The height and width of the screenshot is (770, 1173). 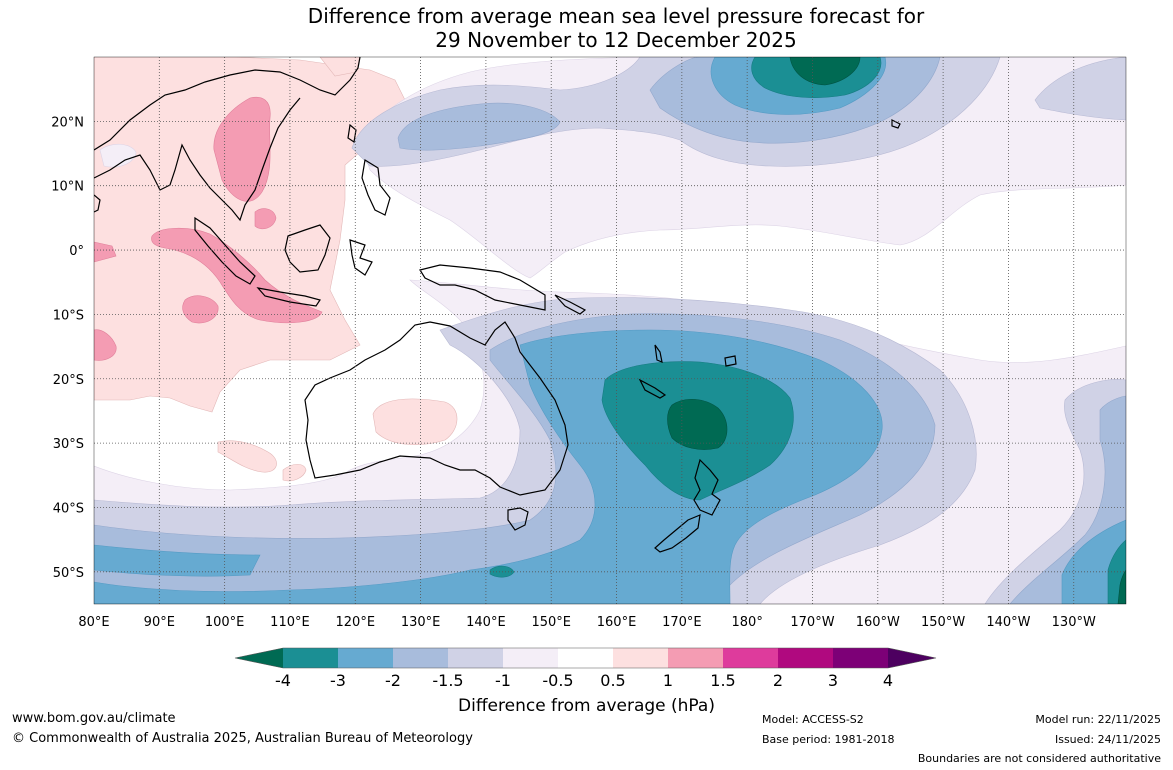 I want to click on colorbar-extend-min, so click(x=259, y=658).